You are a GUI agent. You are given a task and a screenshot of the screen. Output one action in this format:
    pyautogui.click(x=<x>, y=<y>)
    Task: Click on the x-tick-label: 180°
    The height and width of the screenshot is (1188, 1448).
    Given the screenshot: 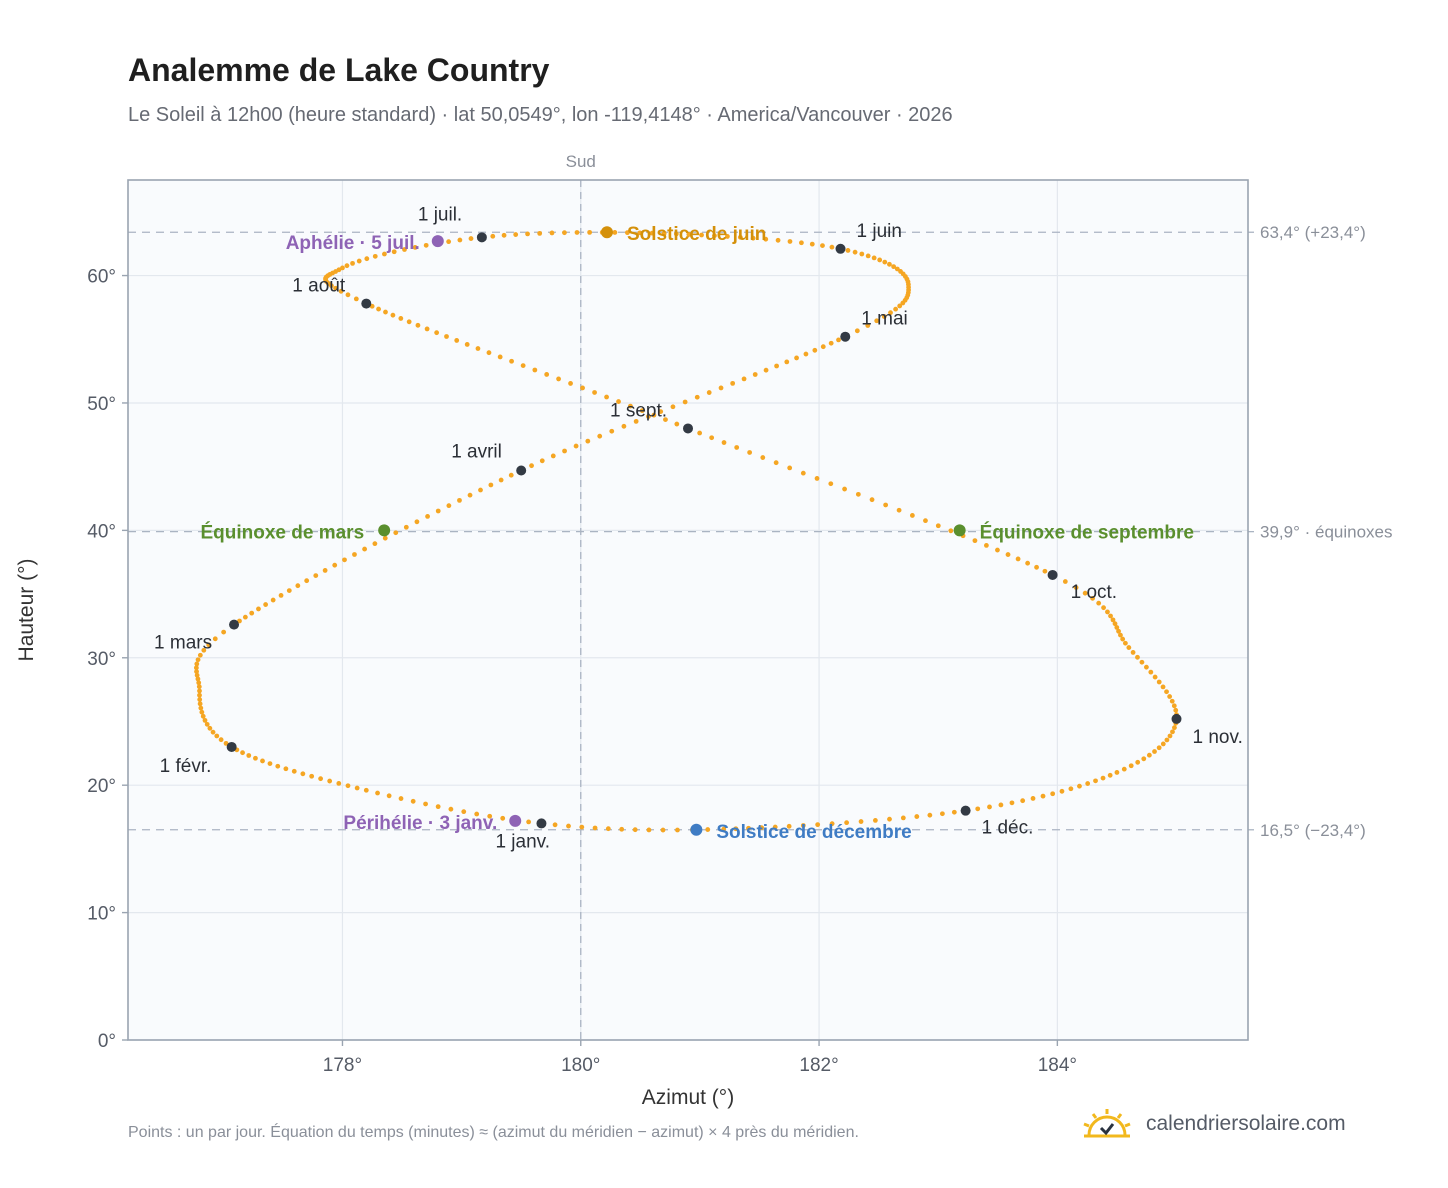 What is the action you would take?
    pyautogui.click(x=580, y=1065)
    